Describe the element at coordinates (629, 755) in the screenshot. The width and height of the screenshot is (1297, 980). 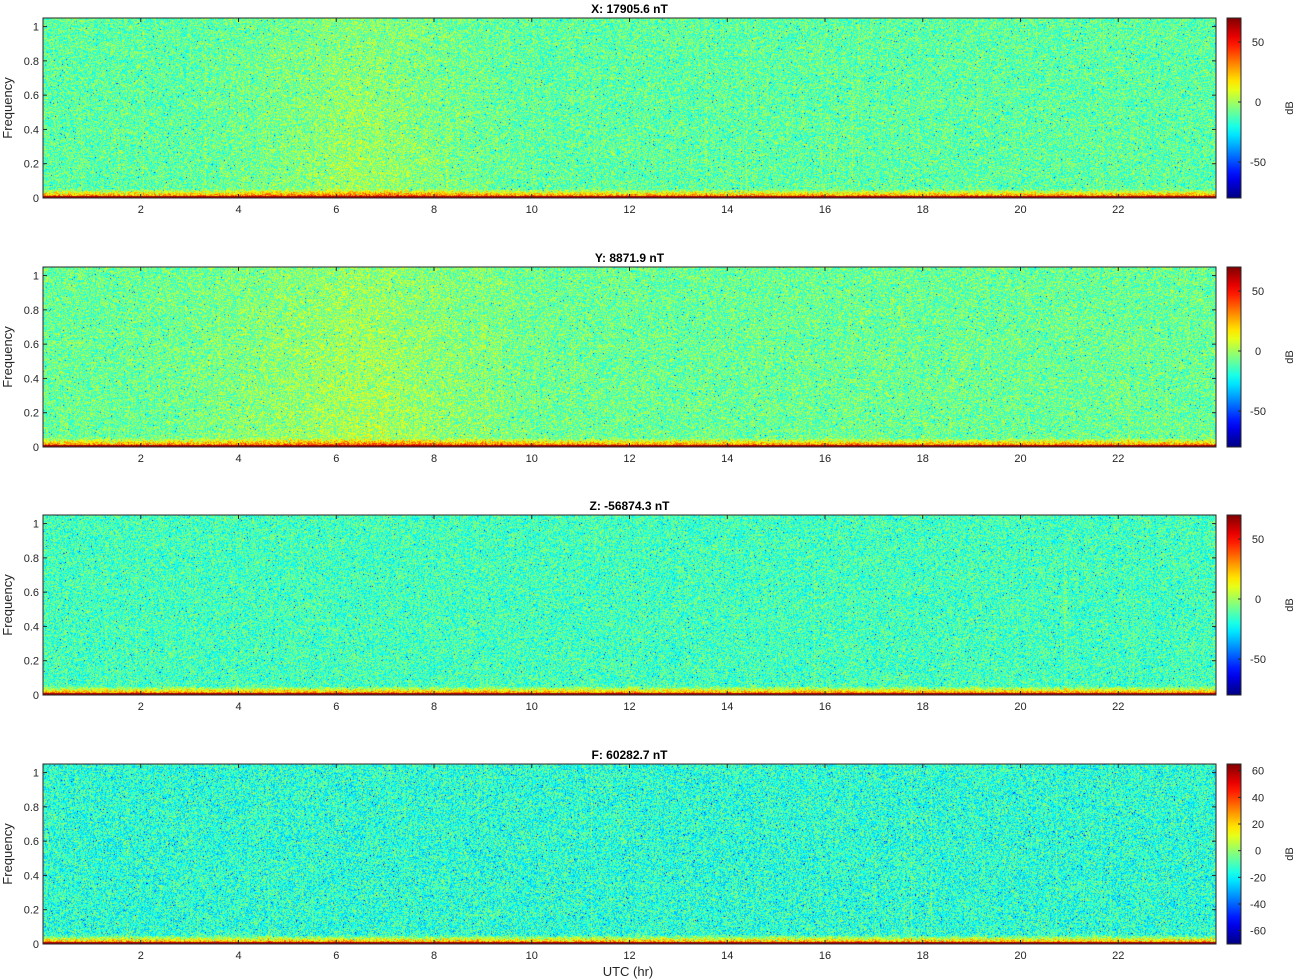
I see `panel-title: F: 60282.7 nT` at that location.